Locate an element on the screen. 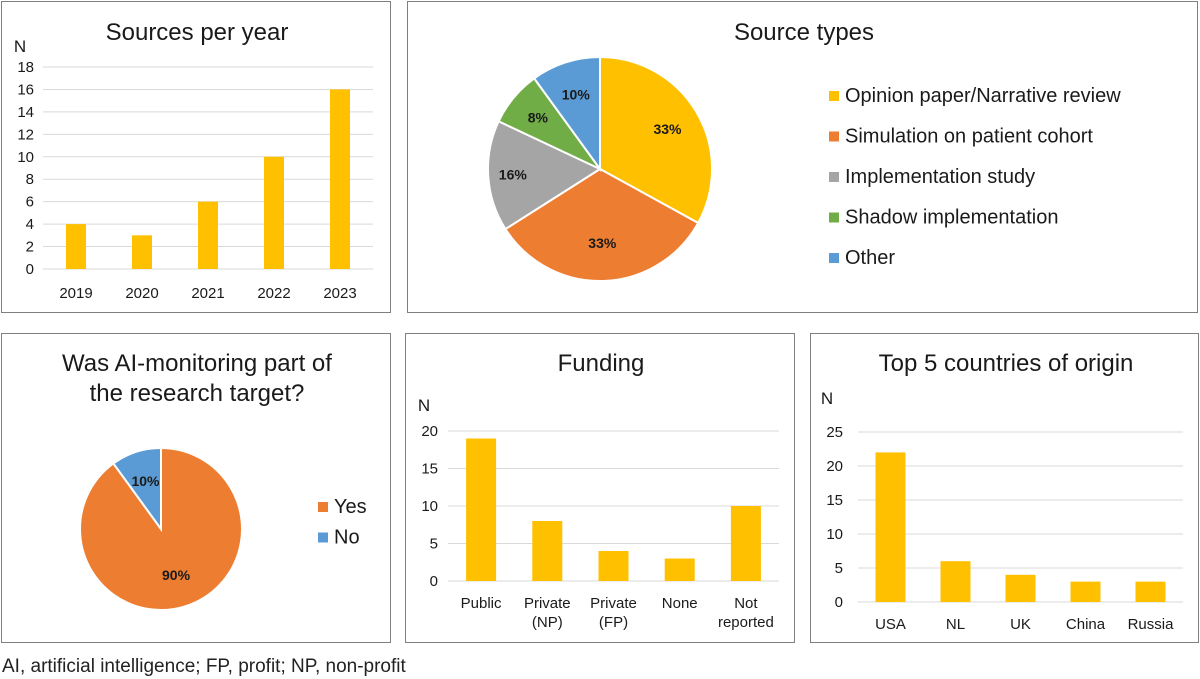 The image size is (1200, 679). y-tick-label: 4 is located at coordinates (30, 224).